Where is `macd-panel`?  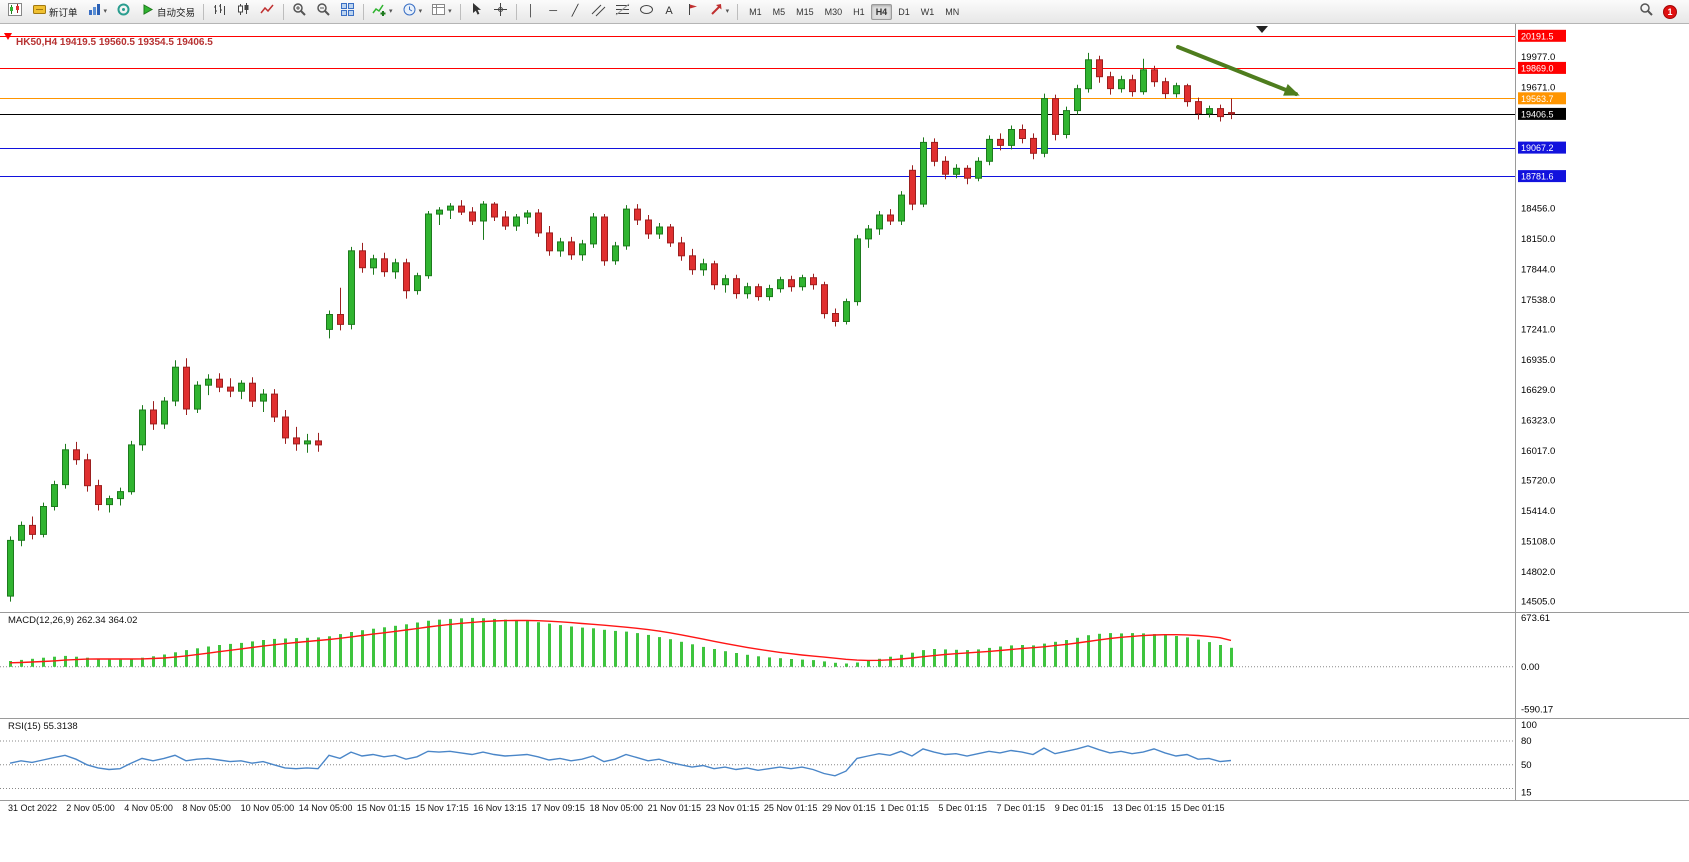
macd-panel is located at coordinates (757, 665).